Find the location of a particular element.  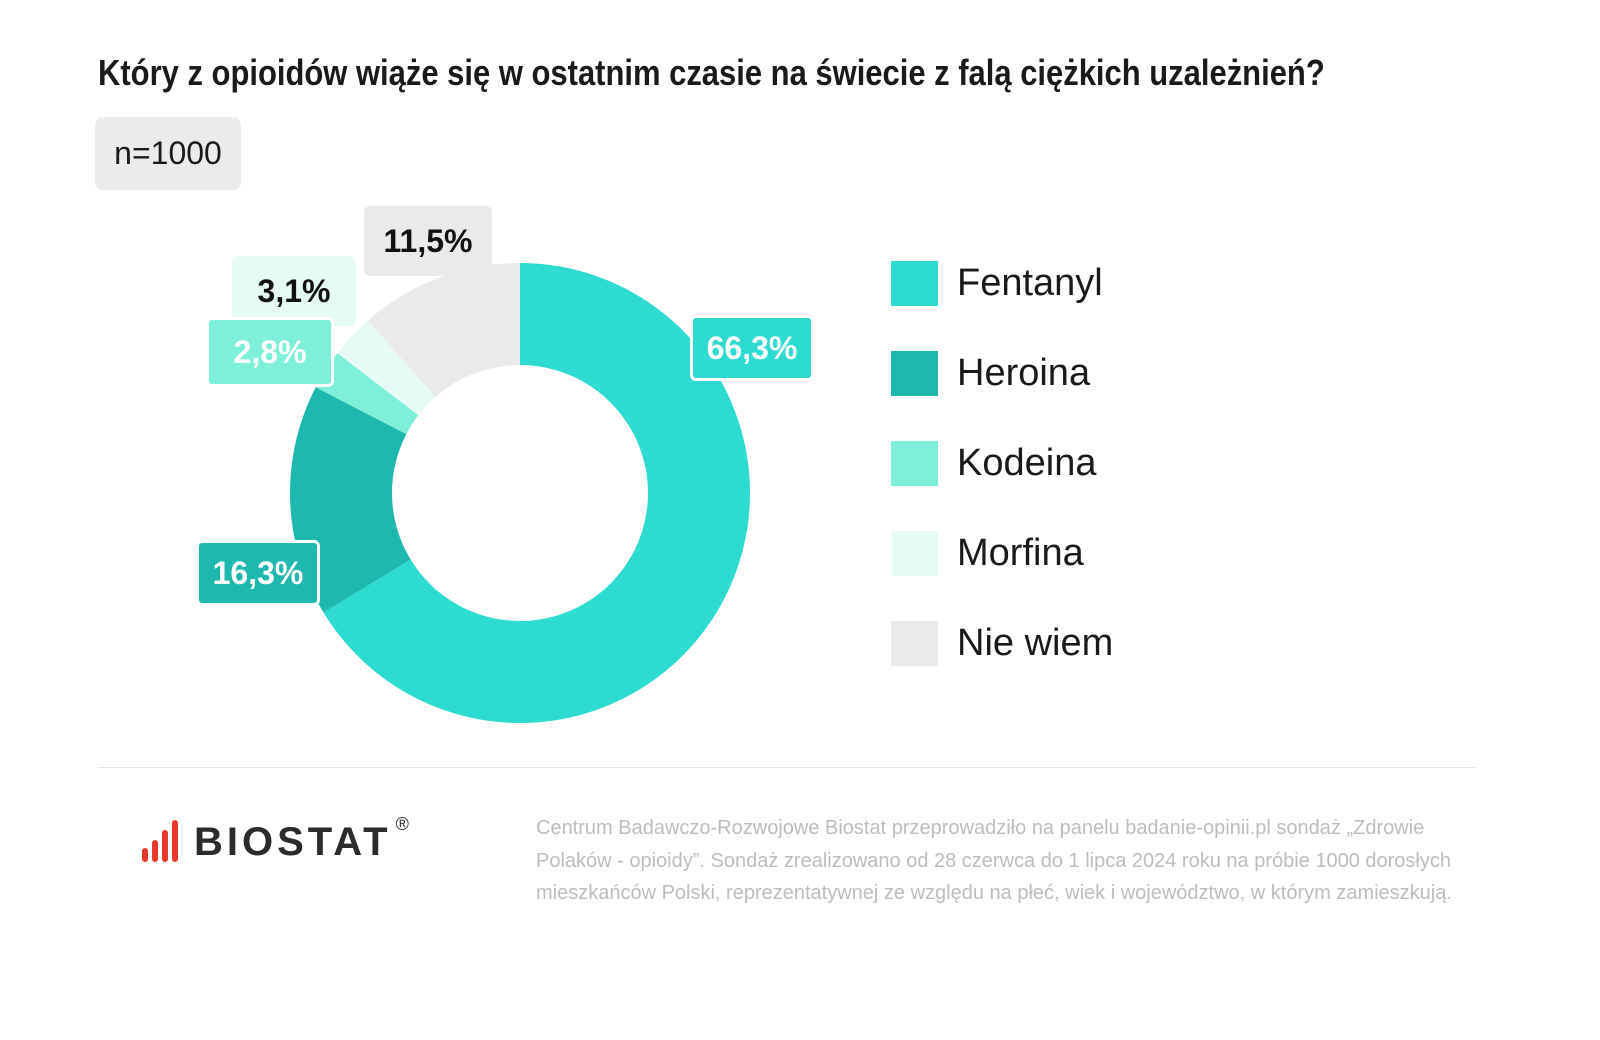

legend-item-kodeina: Kodeina is located at coordinates (1002, 463).